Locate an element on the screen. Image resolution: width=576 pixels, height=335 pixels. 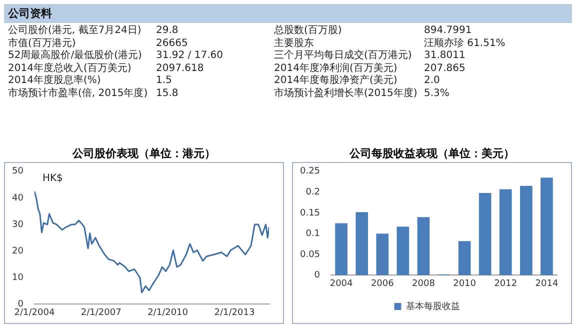
text: 15.8 is located at coordinates (168, 94).